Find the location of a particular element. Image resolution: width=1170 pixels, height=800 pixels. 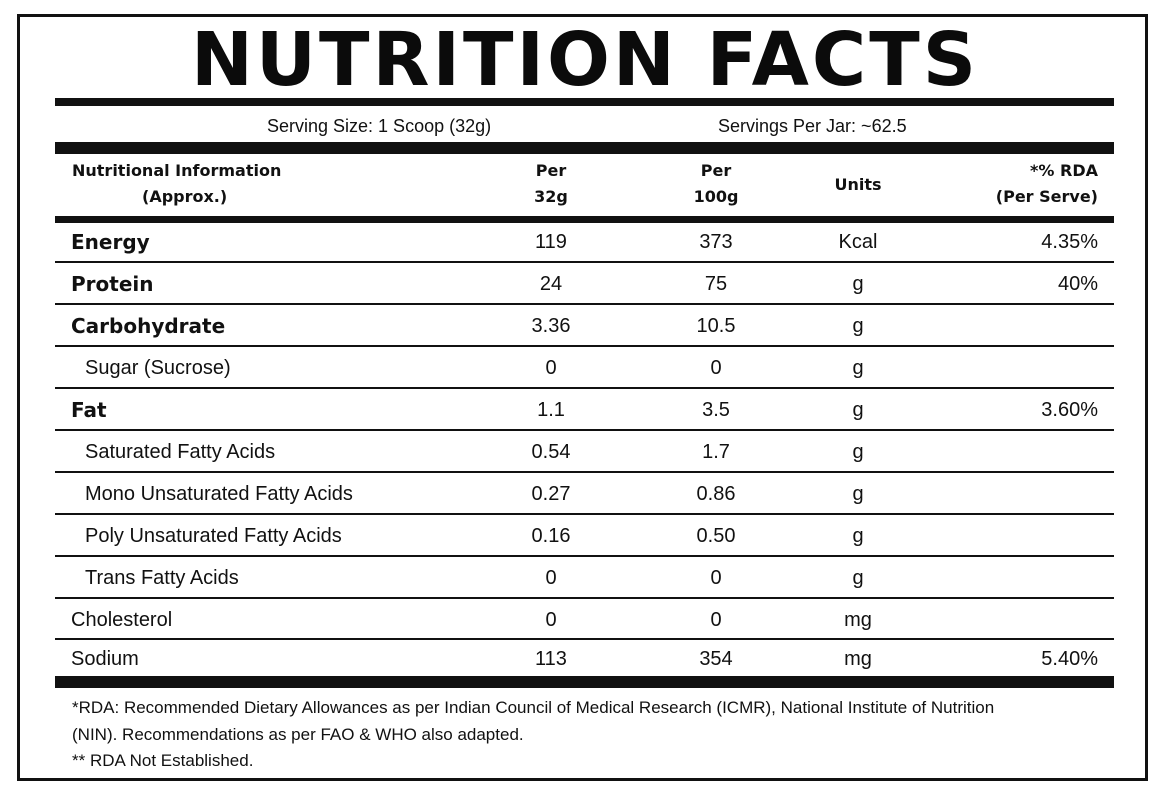

table-row: Fat 1.1 3.5 g 3.60% is located at coordinates (584, 410).